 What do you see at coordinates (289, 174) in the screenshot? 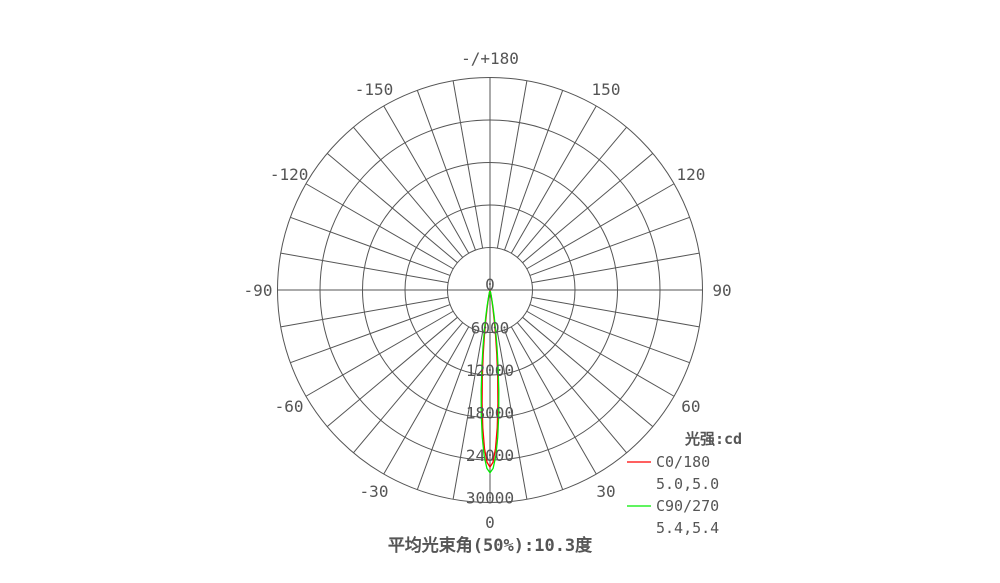
I see `angle-tick-label: -120` at bounding box center [289, 174].